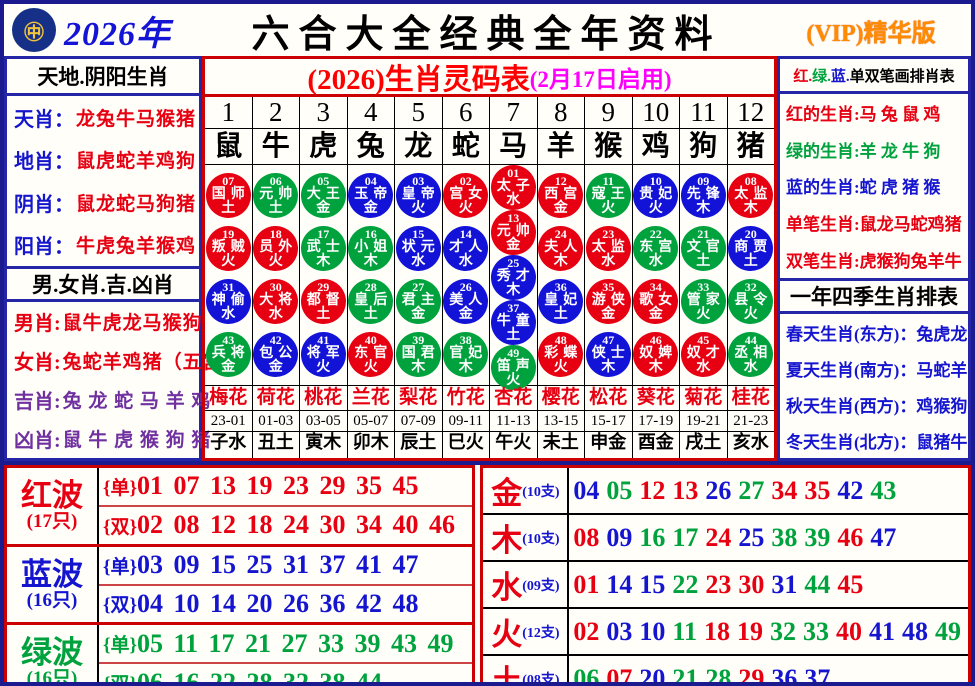 Image resolution: width=975 pixels, height=686 pixels. I want to click on zodiac-number-circle: 38 官妃木, so click(466, 354).